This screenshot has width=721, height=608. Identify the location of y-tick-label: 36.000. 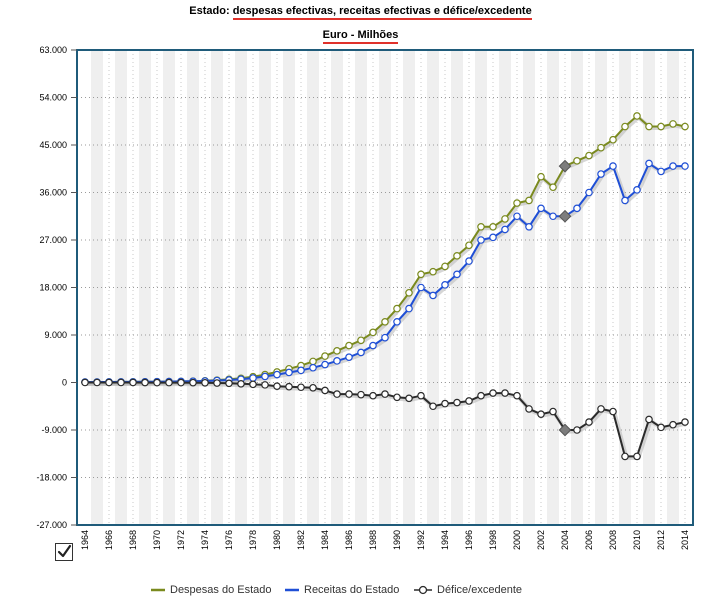
(53, 193).